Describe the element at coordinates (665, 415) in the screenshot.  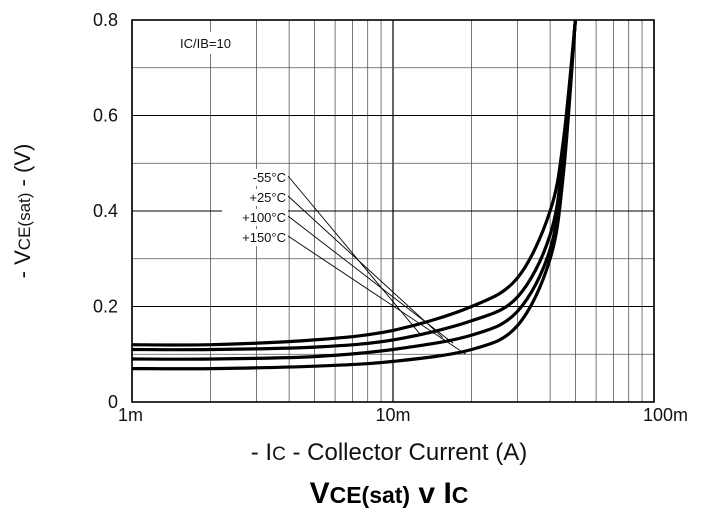
I see `x-tick-label: 100m` at that location.